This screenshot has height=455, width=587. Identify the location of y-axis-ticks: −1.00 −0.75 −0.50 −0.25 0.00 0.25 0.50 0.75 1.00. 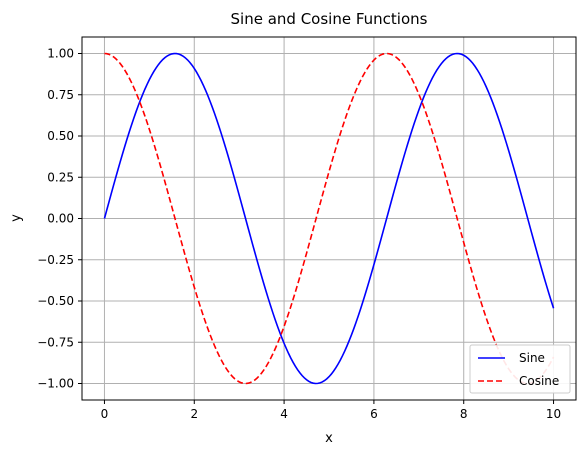
(59, 219).